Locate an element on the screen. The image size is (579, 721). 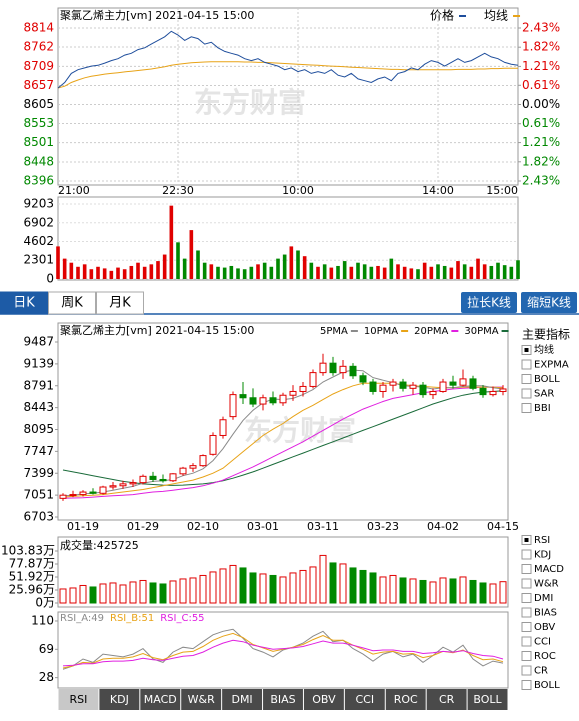
indicator-tab-label: CCI is located at coordinates (365, 699).